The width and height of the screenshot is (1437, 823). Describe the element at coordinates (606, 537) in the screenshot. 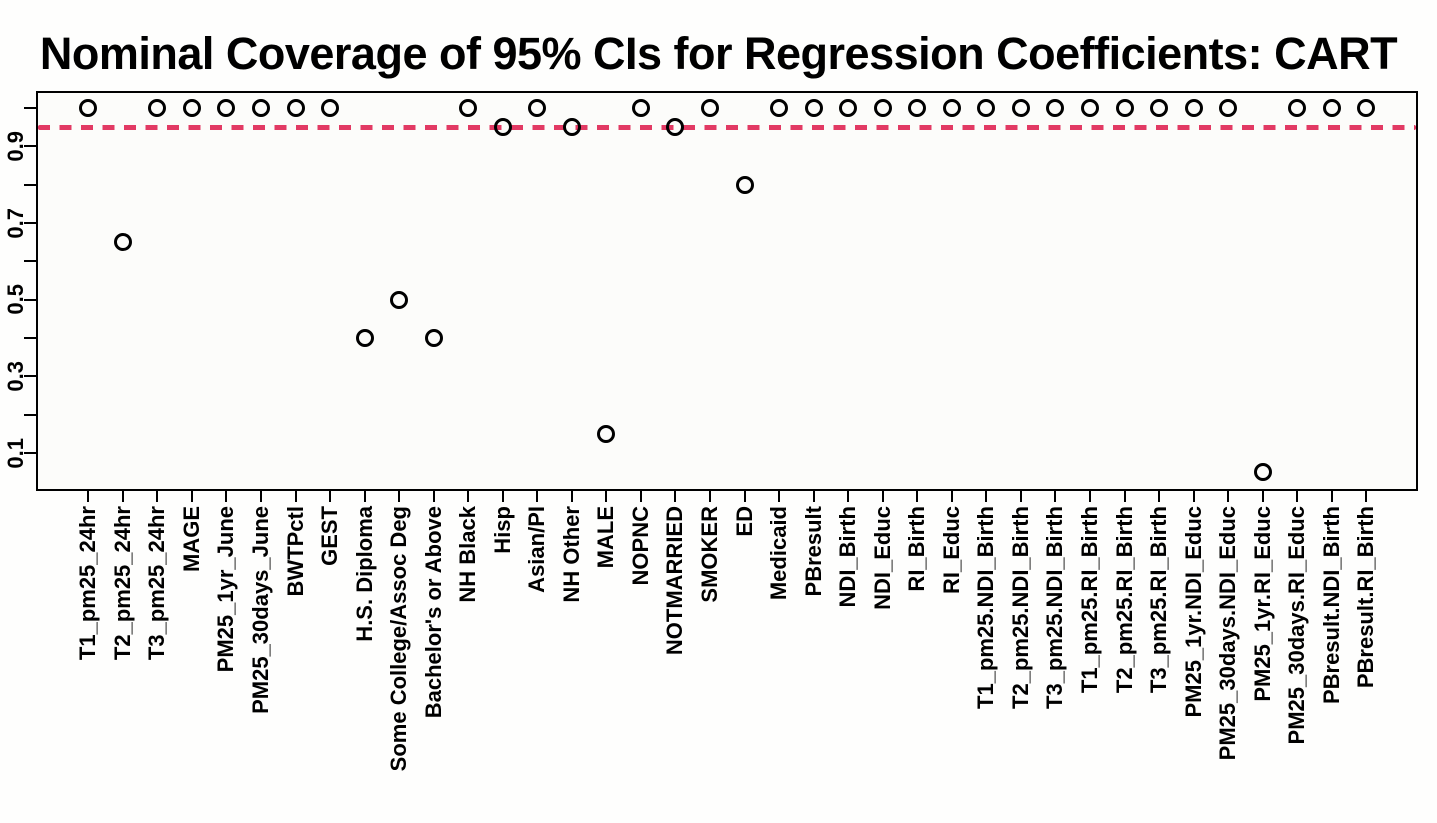

I see `x-axis-label: MALE` at that location.